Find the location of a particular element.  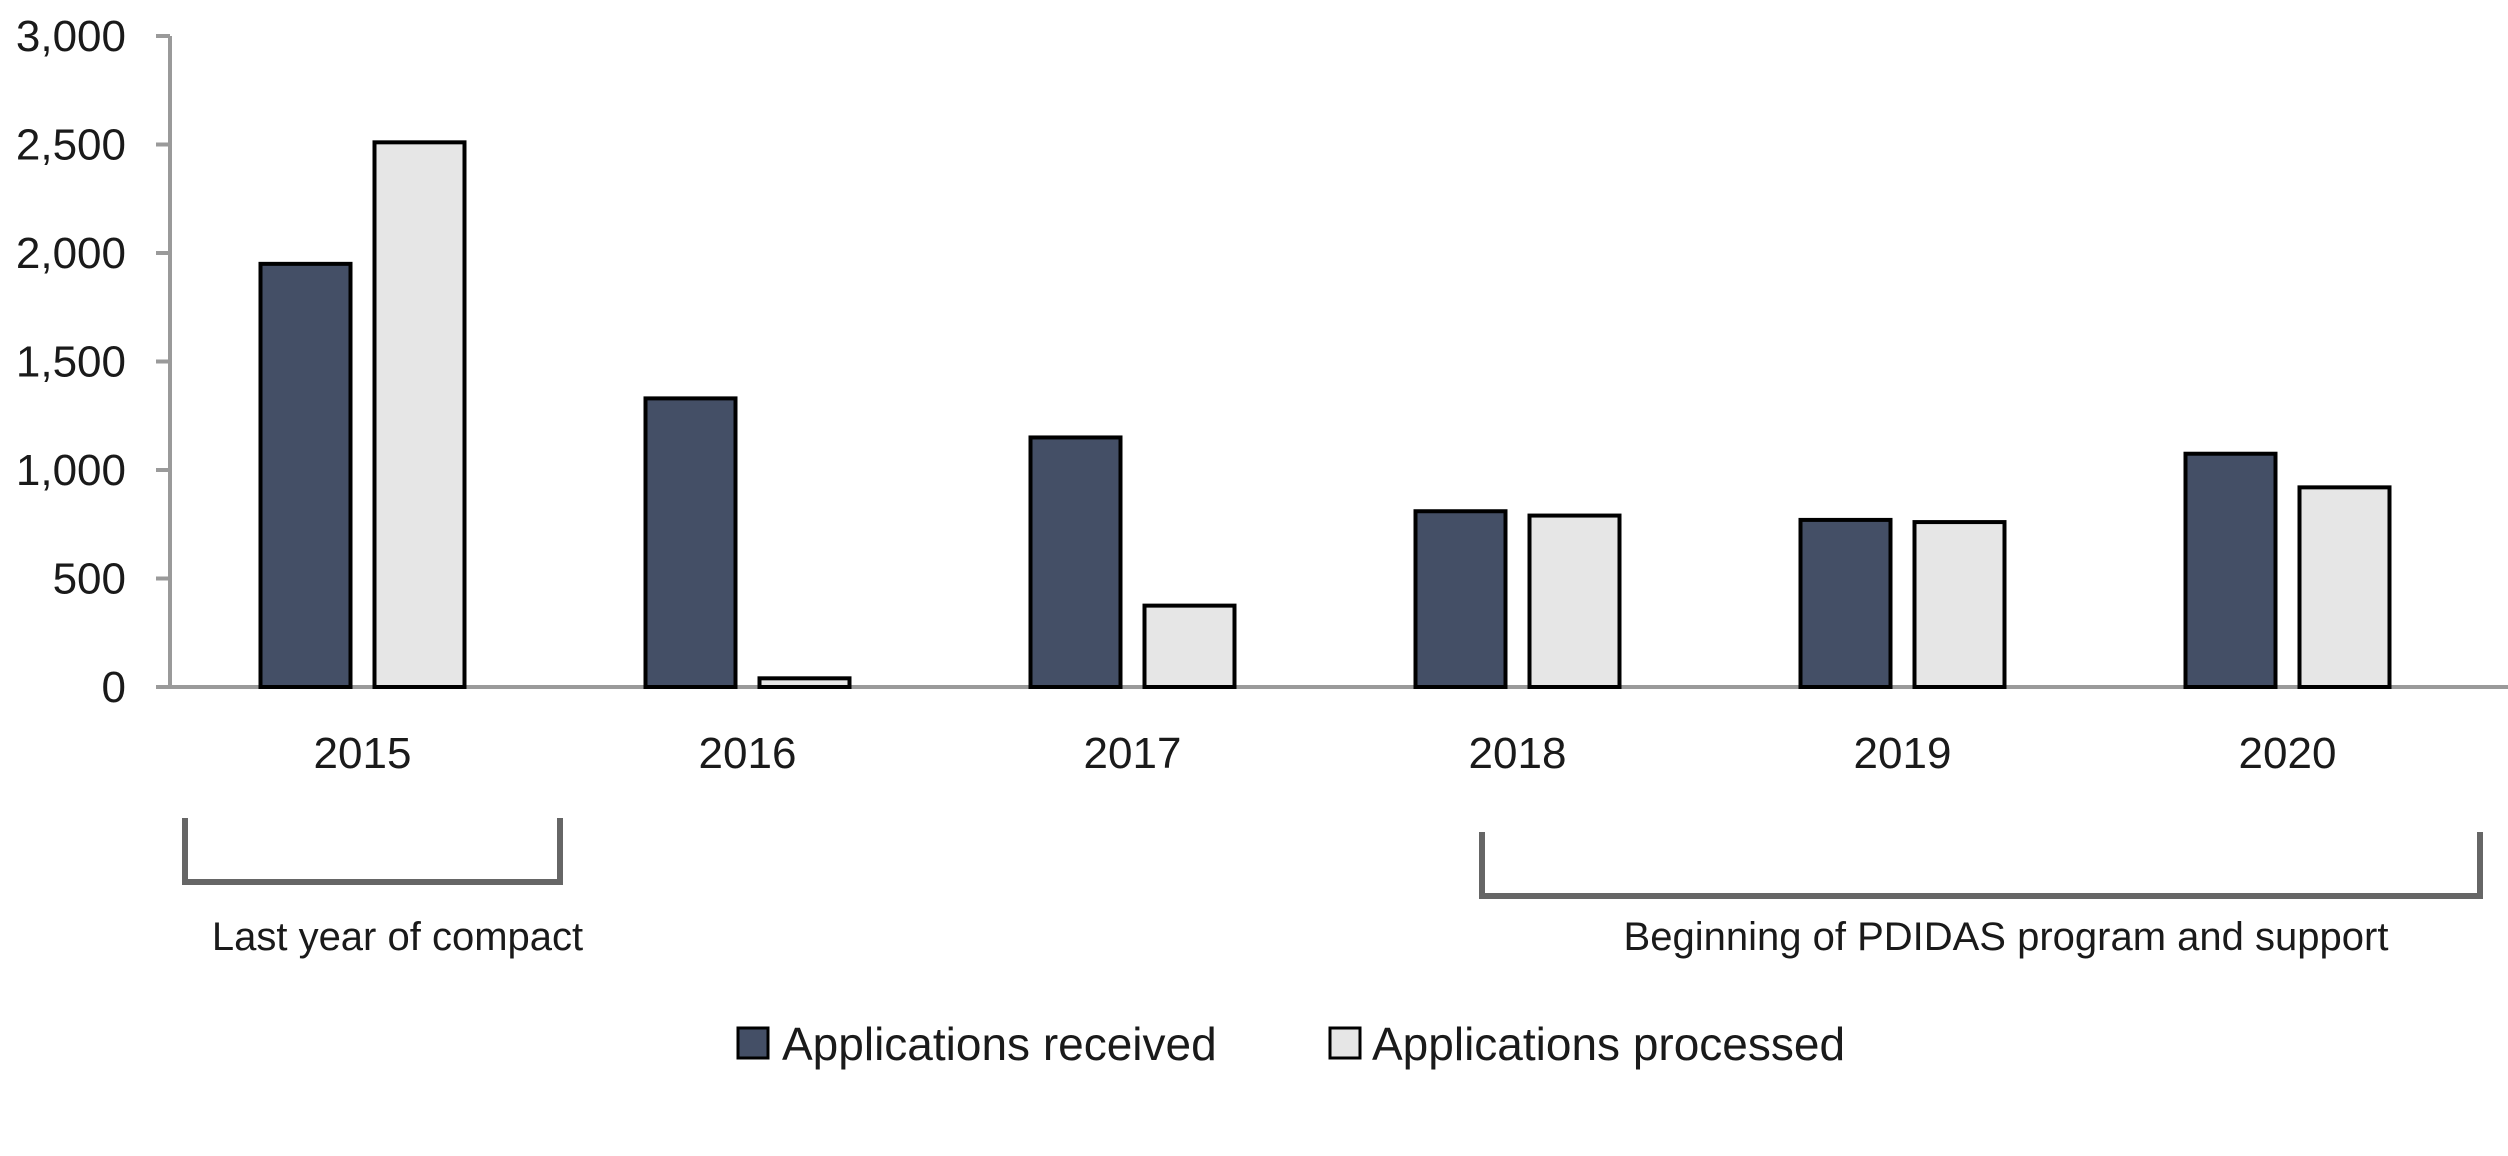

bar-received-2018 is located at coordinates (1460, 599).